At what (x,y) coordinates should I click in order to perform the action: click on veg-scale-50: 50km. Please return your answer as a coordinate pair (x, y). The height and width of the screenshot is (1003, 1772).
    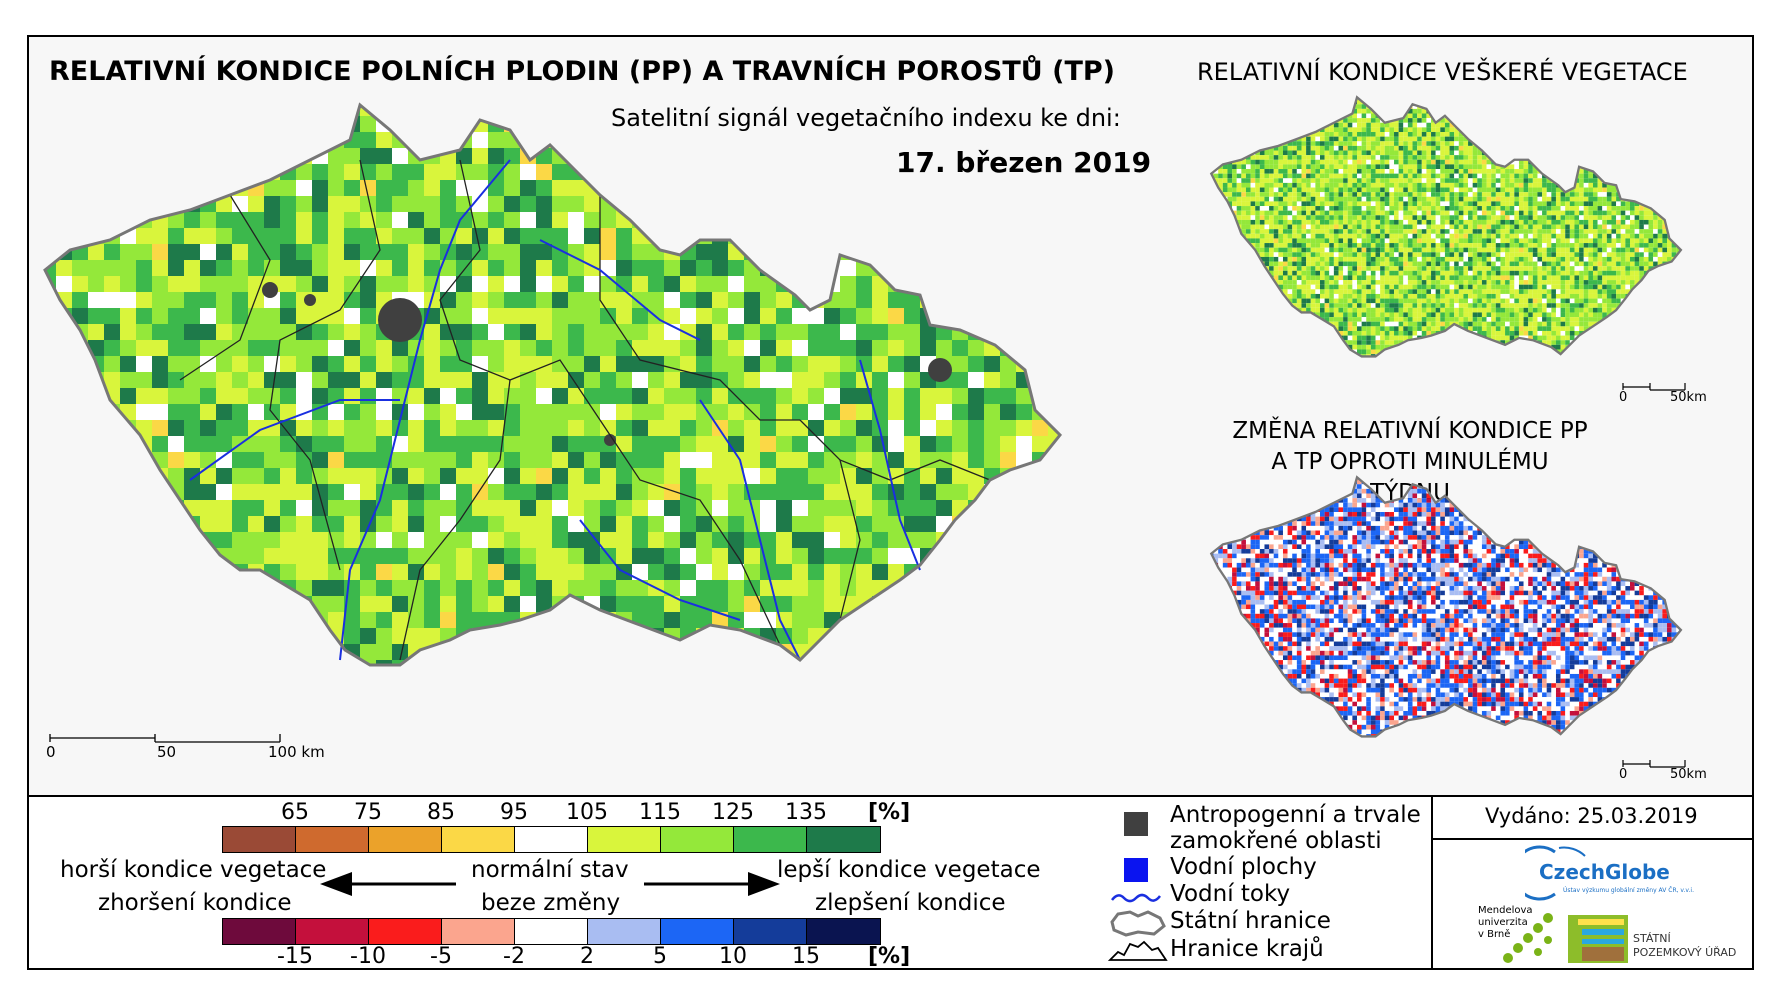
    Looking at the image, I should click on (1688, 397).